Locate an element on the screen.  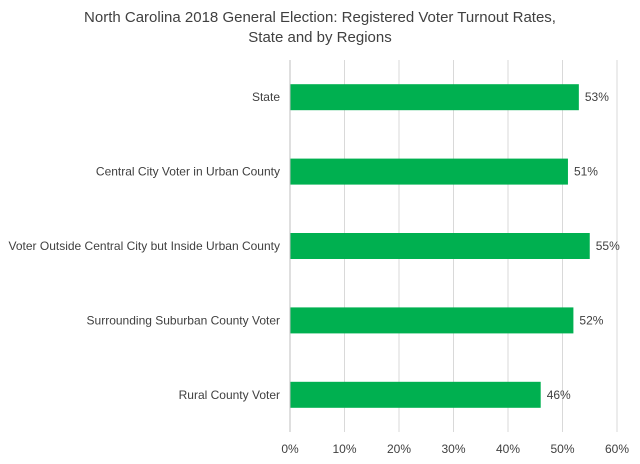
x-tick-label: 10% is located at coordinates (344, 449).